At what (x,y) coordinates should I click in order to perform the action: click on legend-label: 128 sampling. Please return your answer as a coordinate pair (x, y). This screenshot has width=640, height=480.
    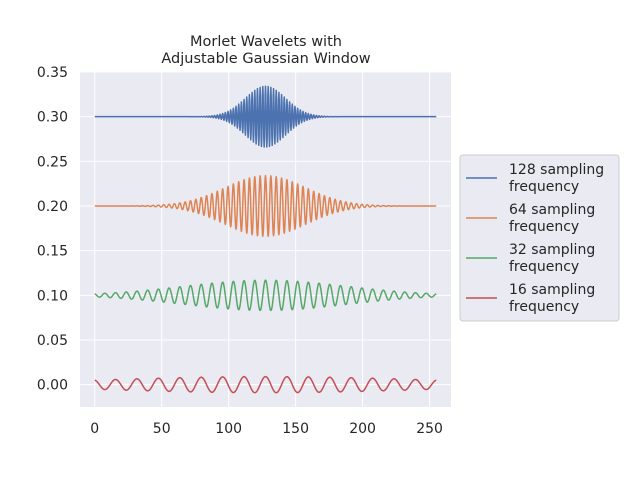
    Looking at the image, I should click on (556, 170).